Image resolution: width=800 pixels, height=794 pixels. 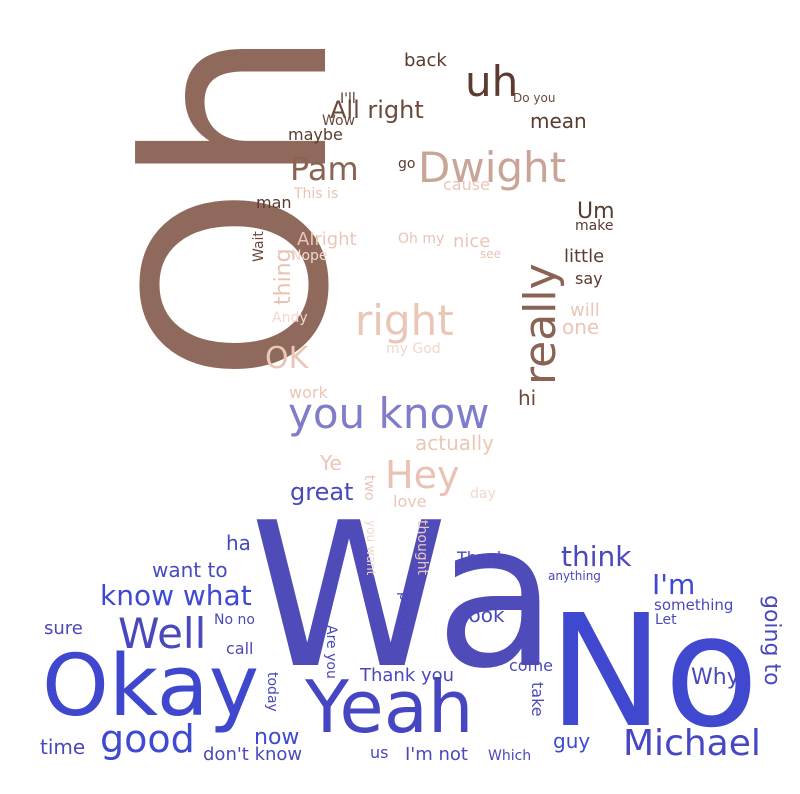 I want to click on word-uh: uh, so click(x=491, y=81).